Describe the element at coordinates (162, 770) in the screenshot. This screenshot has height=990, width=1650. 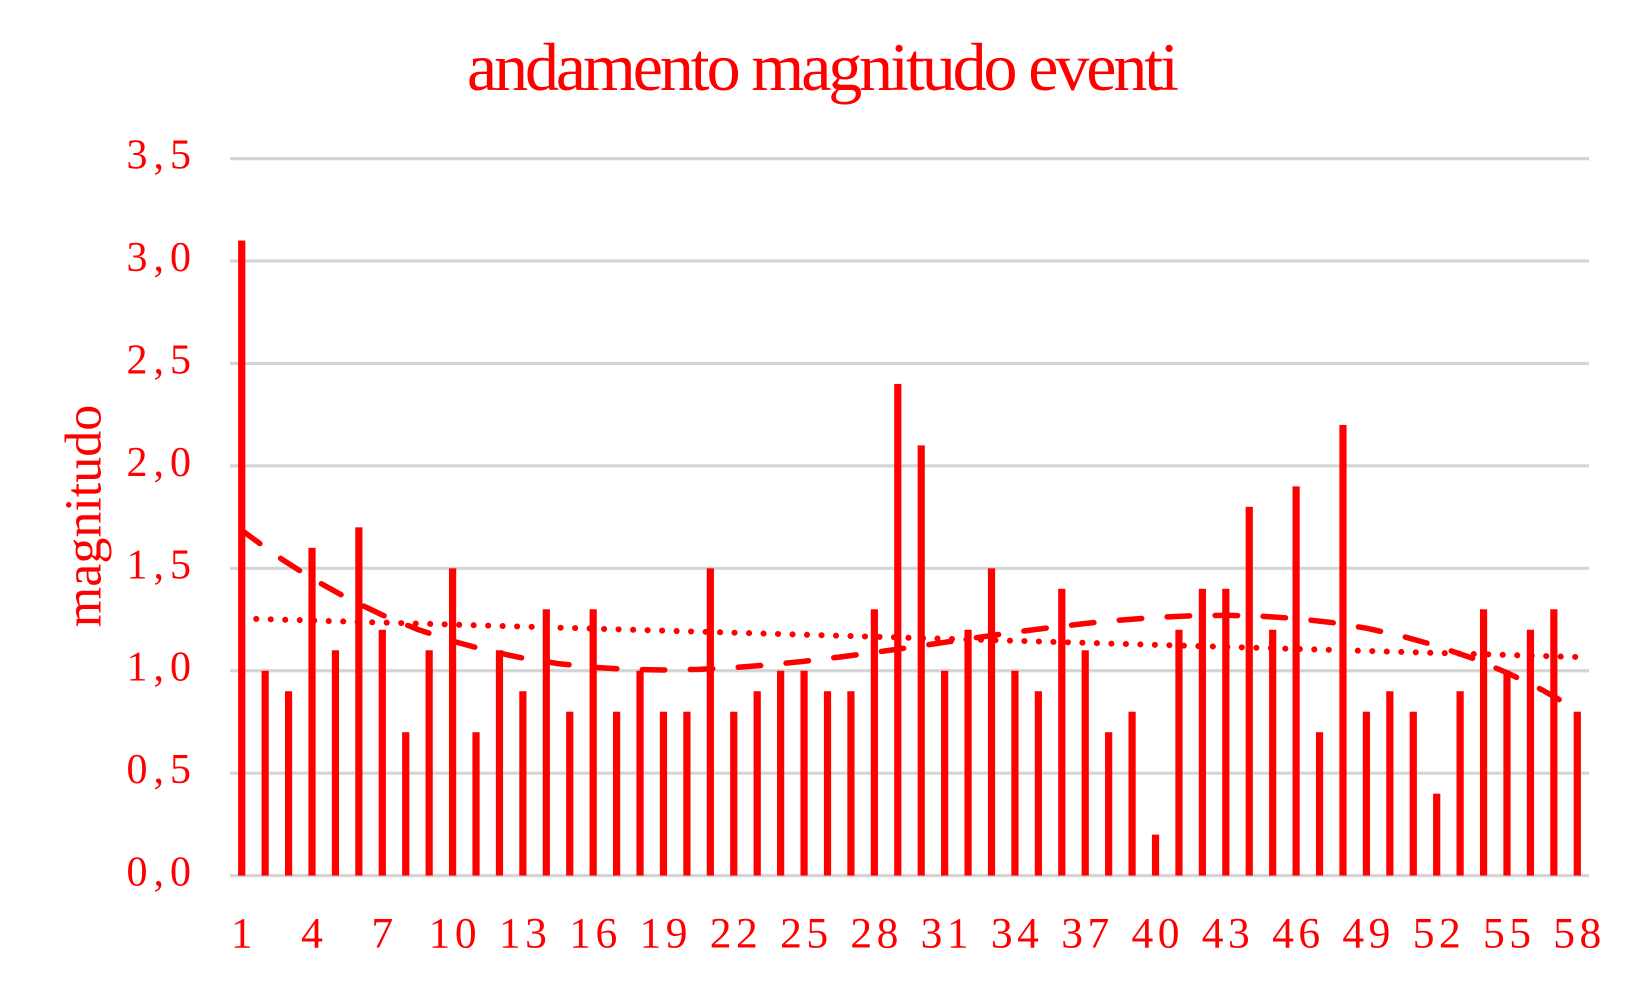
I see `svg-text: 0,5` at that location.